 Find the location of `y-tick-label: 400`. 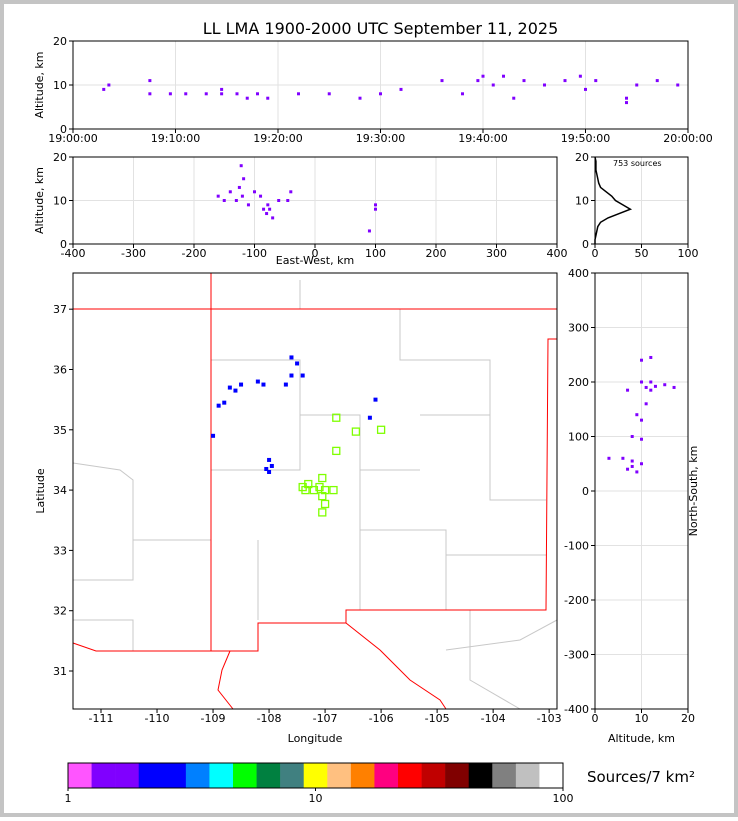

y-tick-label: 400 is located at coordinates (578, 273).